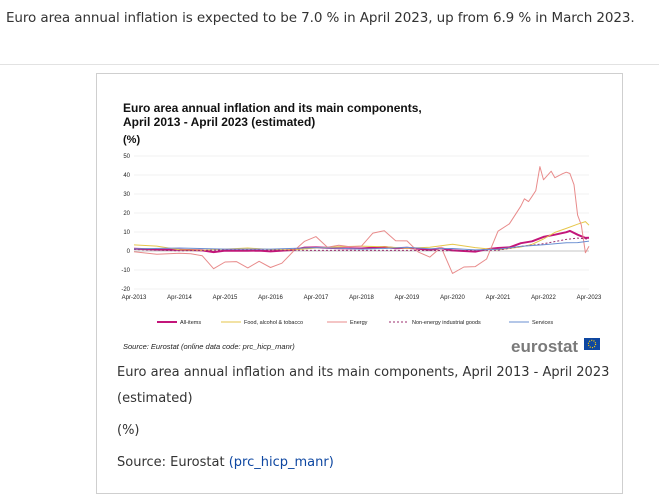 The height and width of the screenshot is (502, 659). What do you see at coordinates (446, 323) in the screenshot?
I see `legend-label: Non-energy industrial goods` at bounding box center [446, 323].